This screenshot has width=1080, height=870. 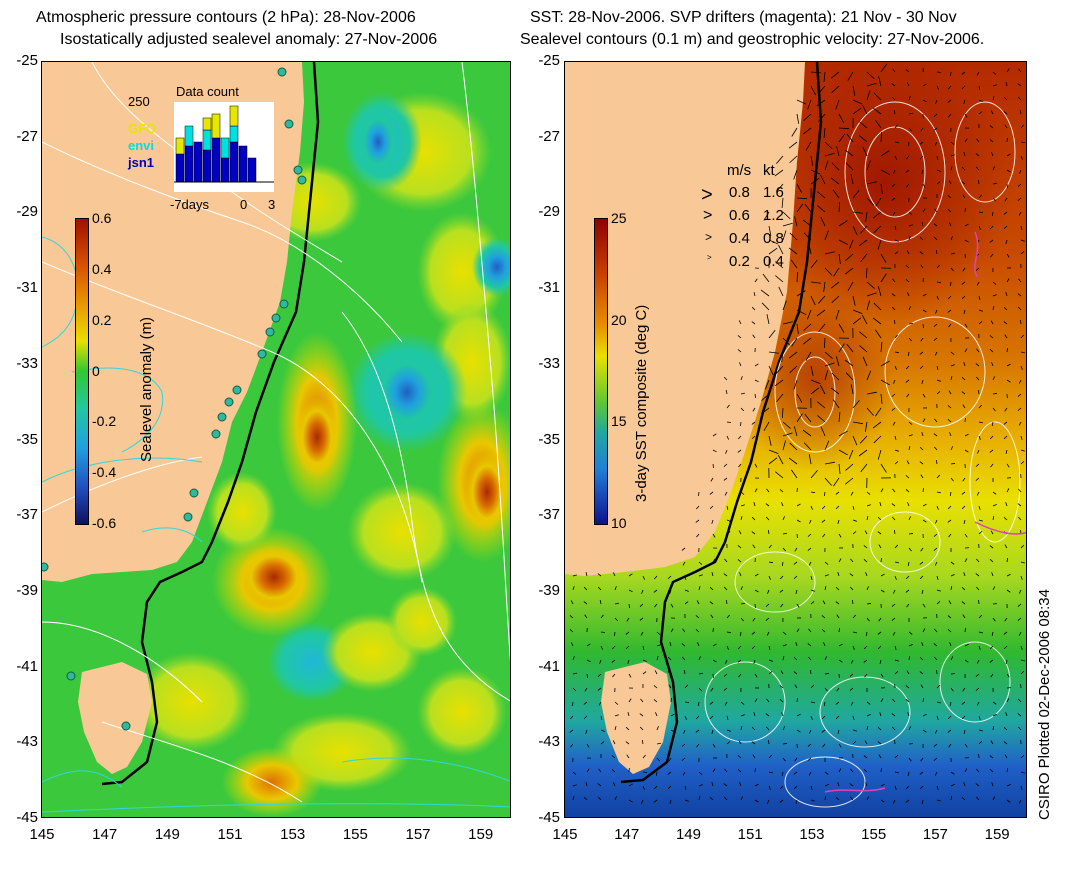 I want to click on inset-y-max: 250, so click(x=139, y=101).